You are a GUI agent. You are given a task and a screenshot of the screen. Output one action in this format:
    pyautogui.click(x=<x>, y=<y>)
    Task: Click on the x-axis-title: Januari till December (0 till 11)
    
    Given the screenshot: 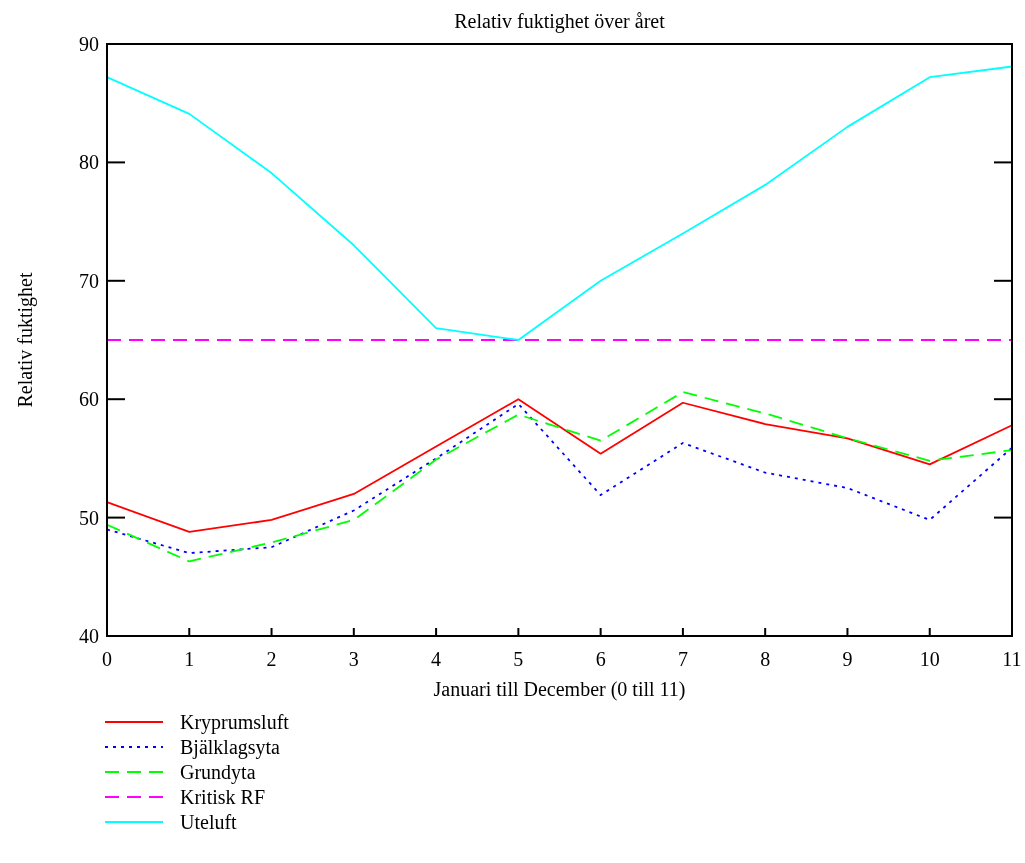 What is the action you would take?
    pyautogui.click(x=559, y=689)
    